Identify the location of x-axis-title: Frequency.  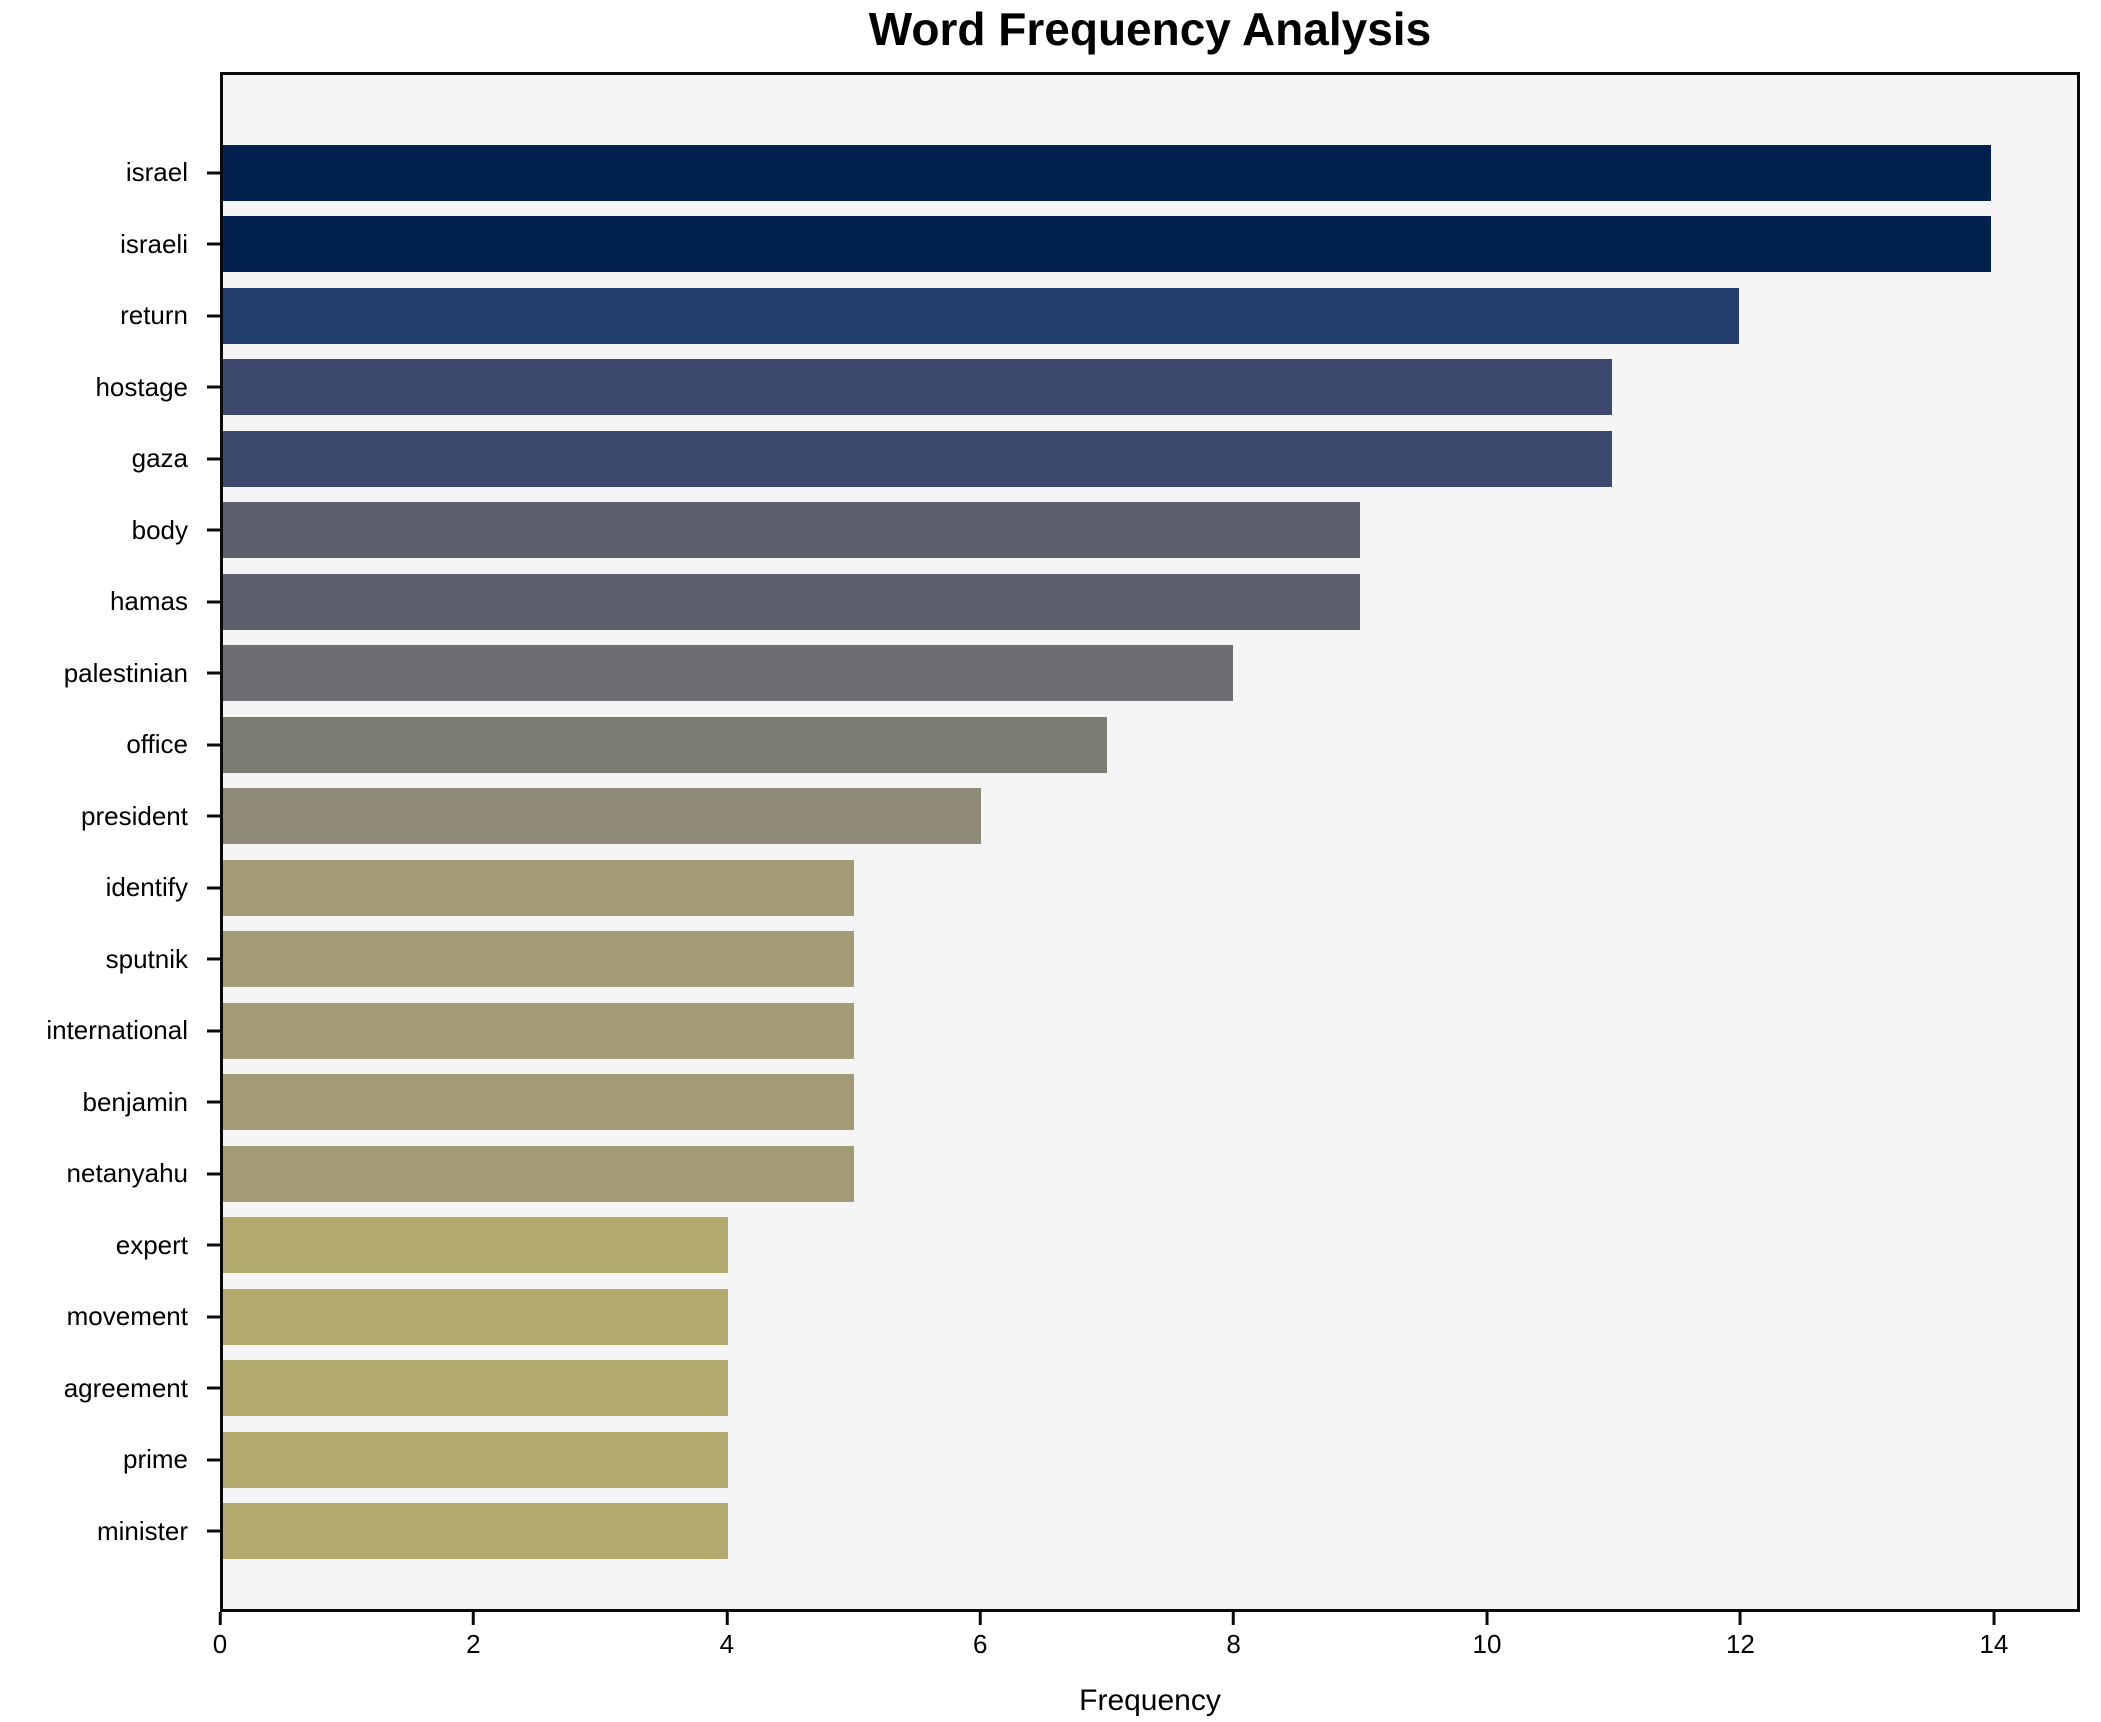
(1150, 1700).